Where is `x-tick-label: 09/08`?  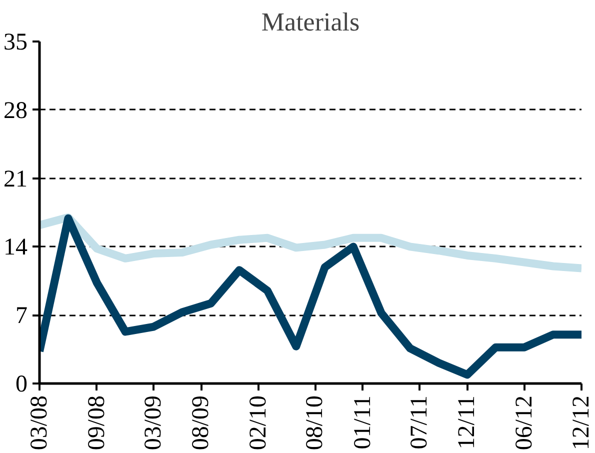 x-tick-label: 09/08 is located at coordinates (97, 422).